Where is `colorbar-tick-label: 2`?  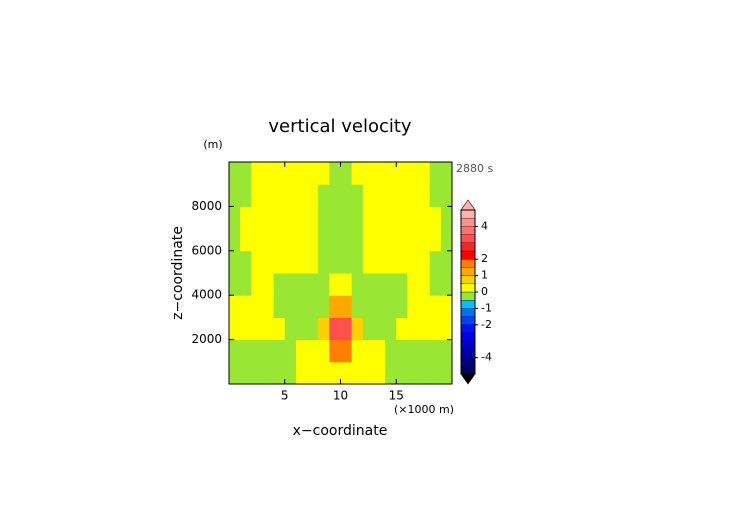
colorbar-tick-label: 2 is located at coordinates (484, 258).